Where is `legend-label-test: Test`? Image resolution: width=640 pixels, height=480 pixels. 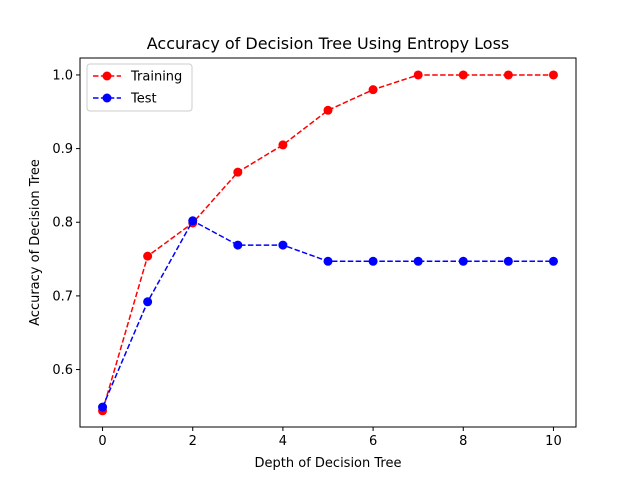
legend-label-test: Test is located at coordinates (143, 99).